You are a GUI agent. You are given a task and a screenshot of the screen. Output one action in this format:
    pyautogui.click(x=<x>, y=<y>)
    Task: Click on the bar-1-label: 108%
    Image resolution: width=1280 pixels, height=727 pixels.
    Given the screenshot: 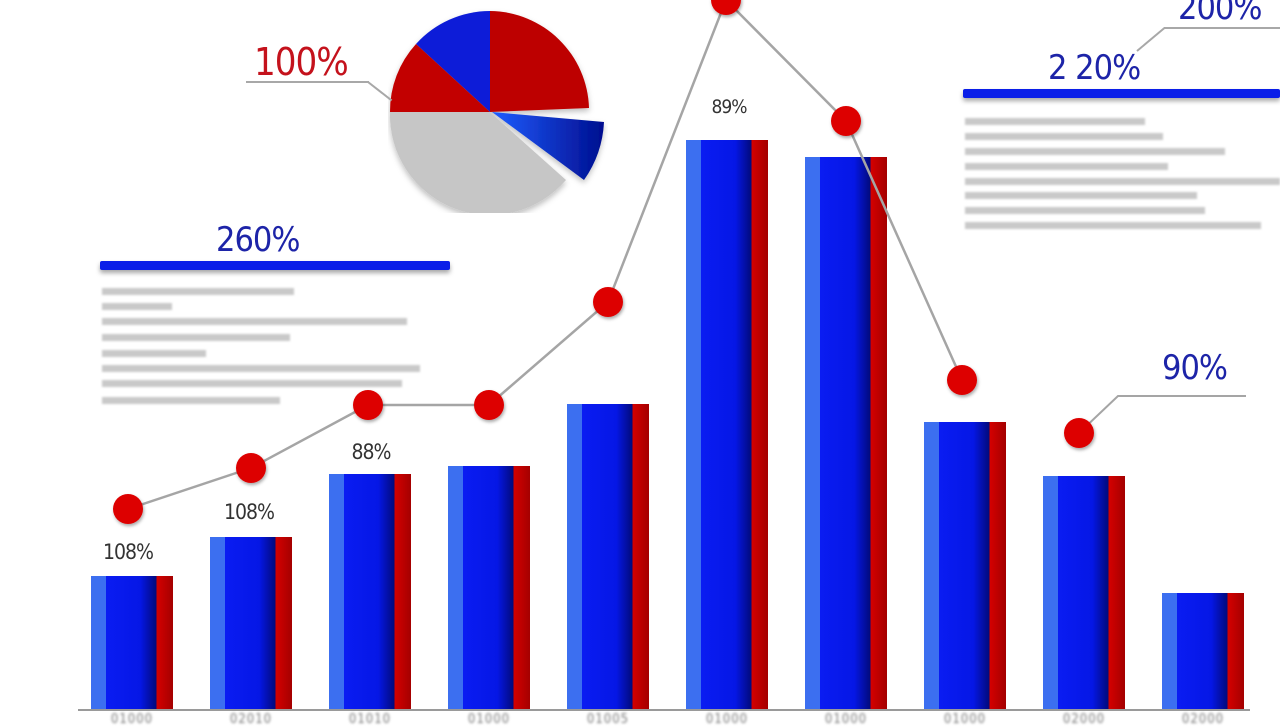 What is the action you would take?
    pyautogui.click(x=128, y=552)
    